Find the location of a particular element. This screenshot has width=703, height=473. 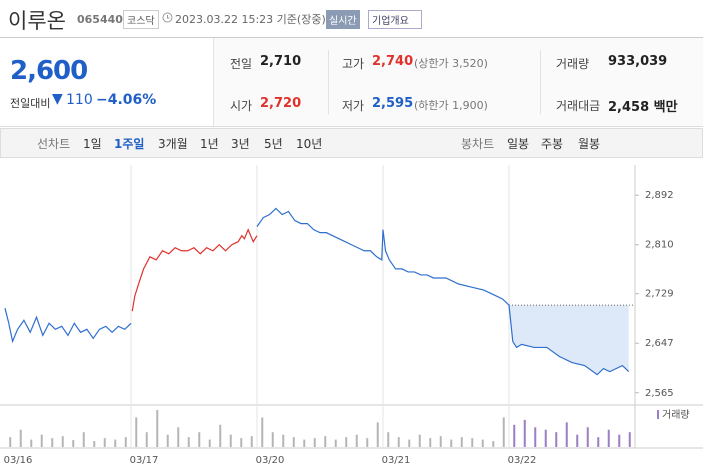

tab-group-label: 봉차트 is located at coordinates (478, 144).